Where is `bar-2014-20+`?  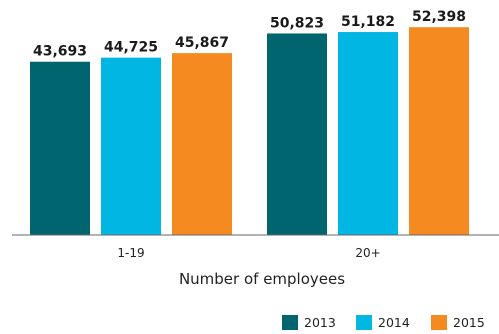
bar-2014-20+ is located at coordinates (368, 133).